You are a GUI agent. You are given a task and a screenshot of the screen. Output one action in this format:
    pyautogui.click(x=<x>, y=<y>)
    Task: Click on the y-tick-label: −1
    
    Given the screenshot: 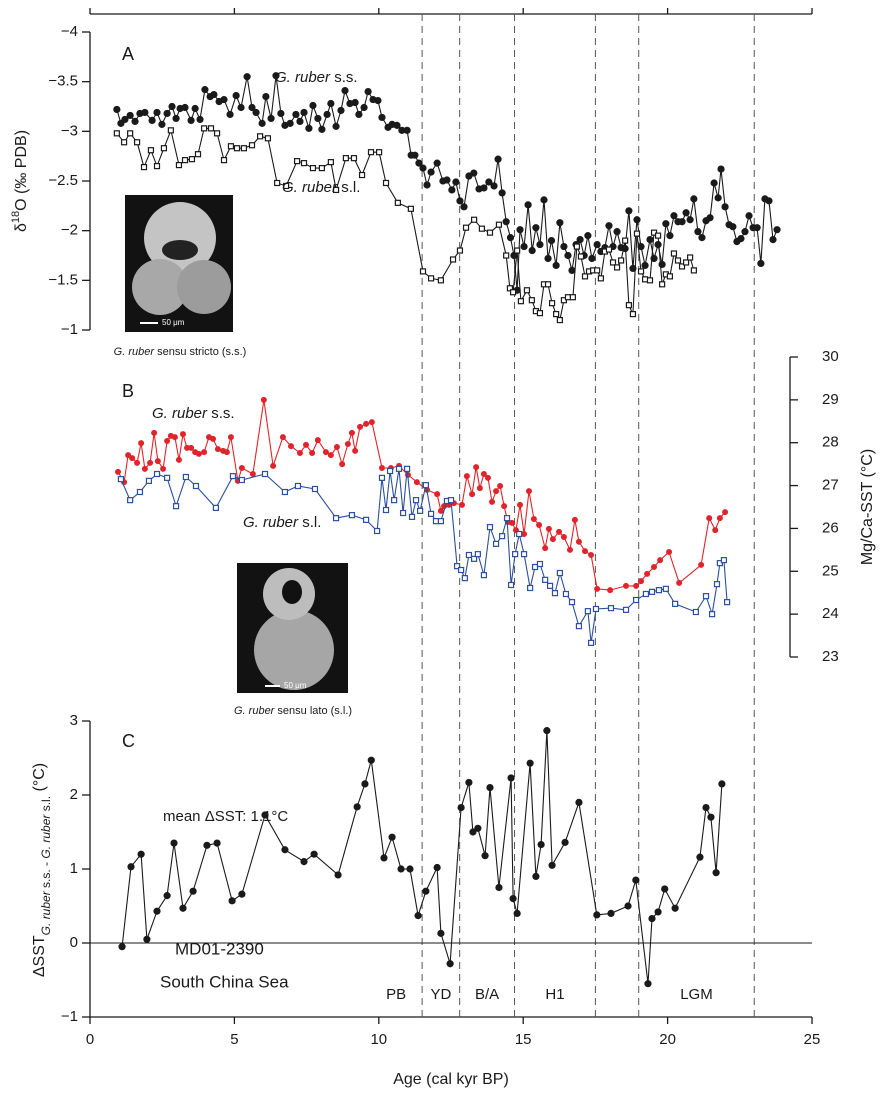 What is the action you would take?
    pyautogui.click(x=69, y=1016)
    